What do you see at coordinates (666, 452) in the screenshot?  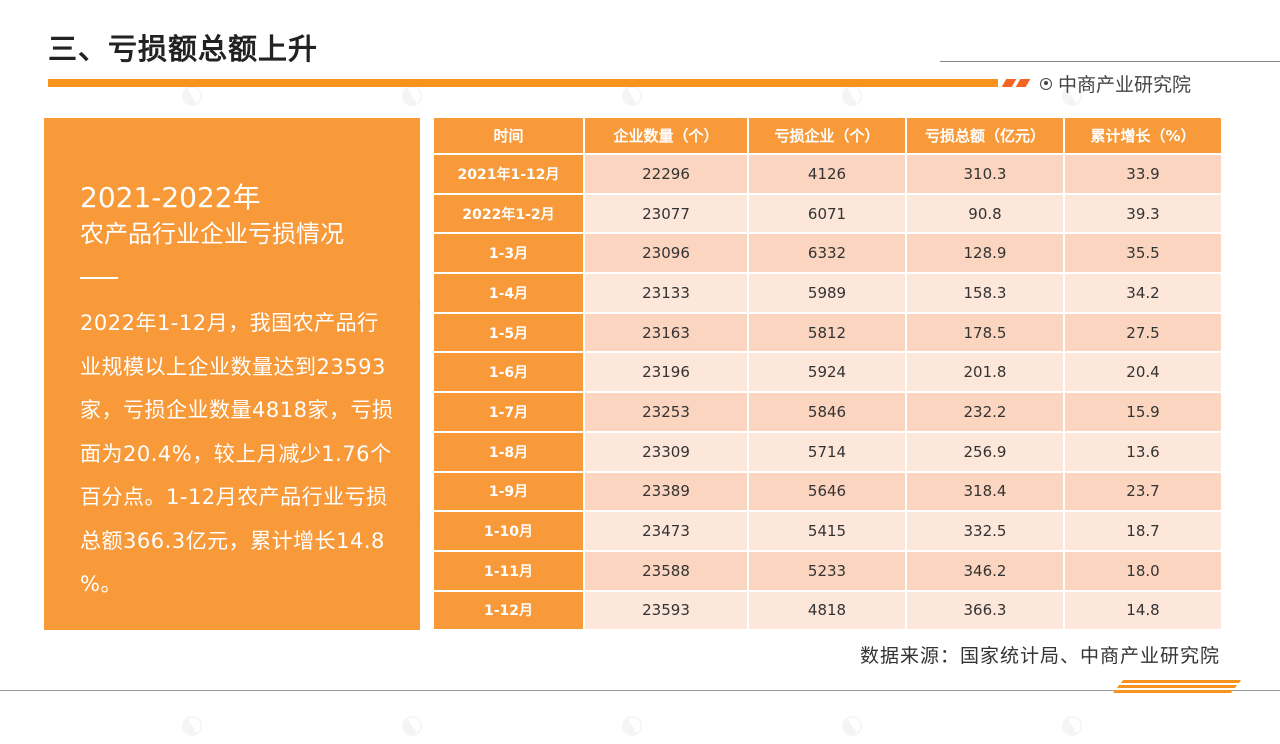 I see `table-cell: 23309` at bounding box center [666, 452].